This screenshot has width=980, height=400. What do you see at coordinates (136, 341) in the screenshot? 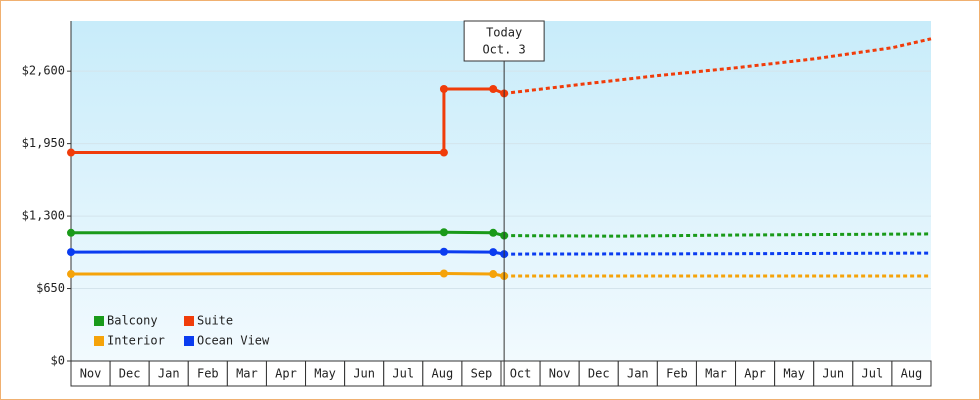
I see `legend-label: Interior` at bounding box center [136, 341].